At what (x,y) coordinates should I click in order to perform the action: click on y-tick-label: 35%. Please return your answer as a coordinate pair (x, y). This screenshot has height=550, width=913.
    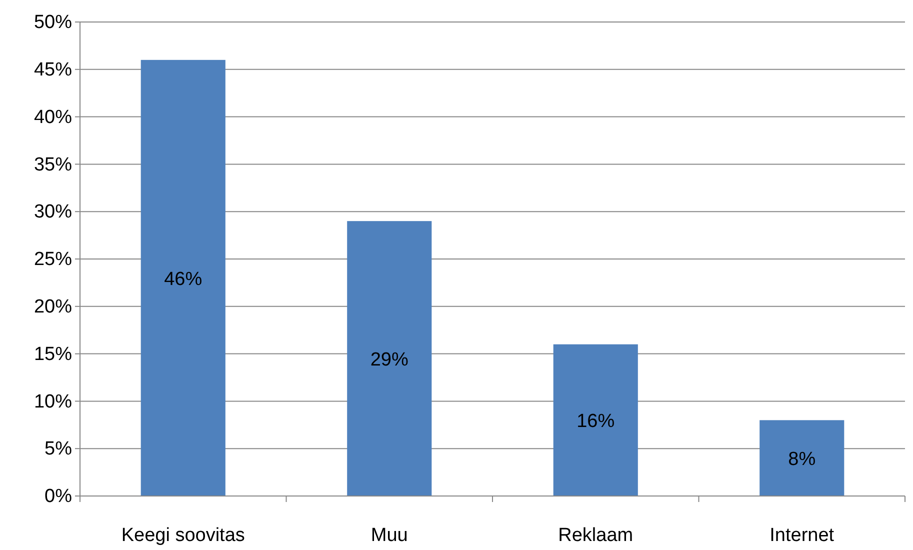
    Looking at the image, I should click on (53, 165).